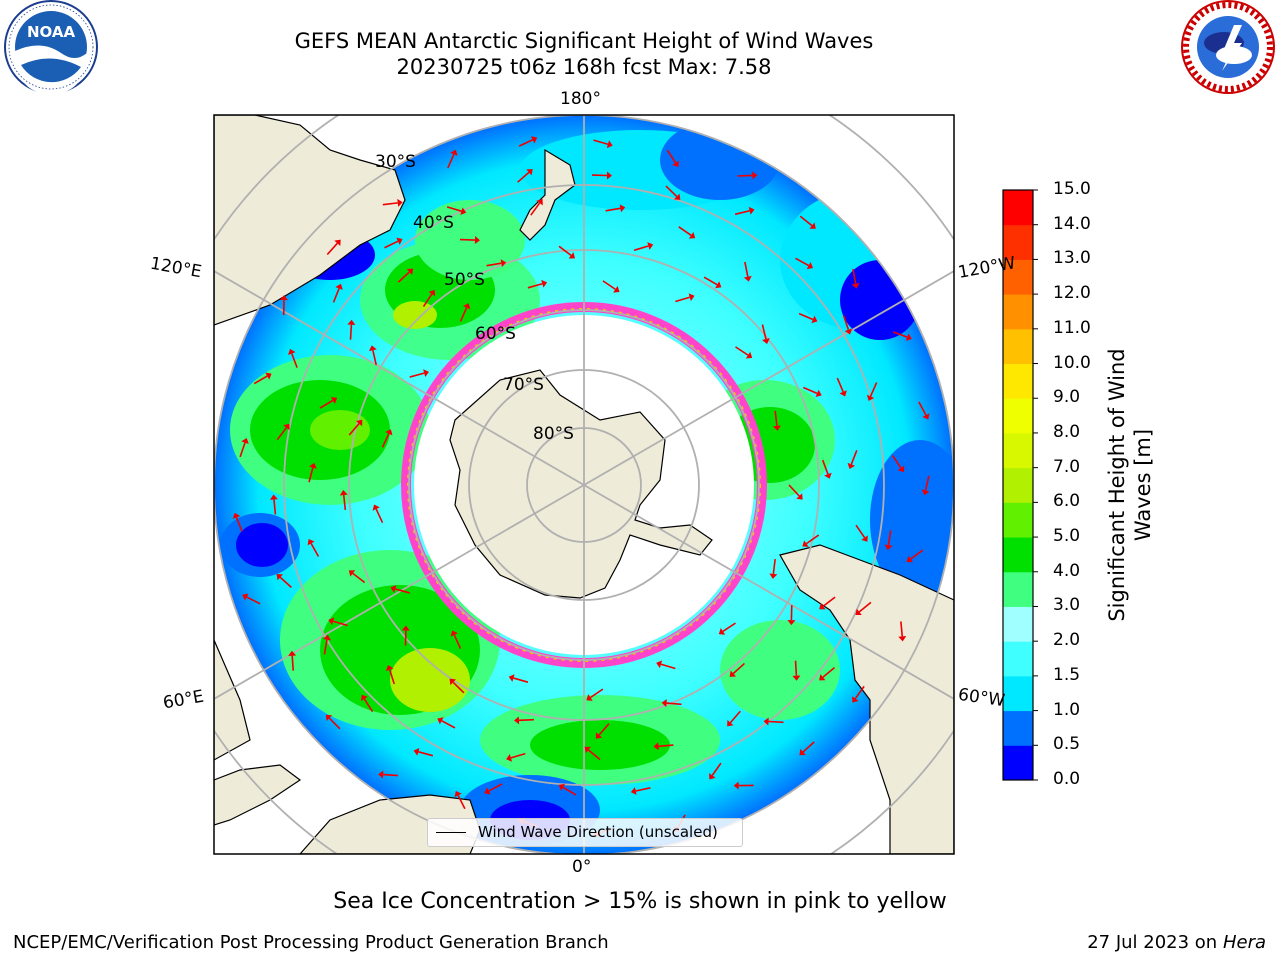  I want to click on legend-line-swatch, so click(451, 832).